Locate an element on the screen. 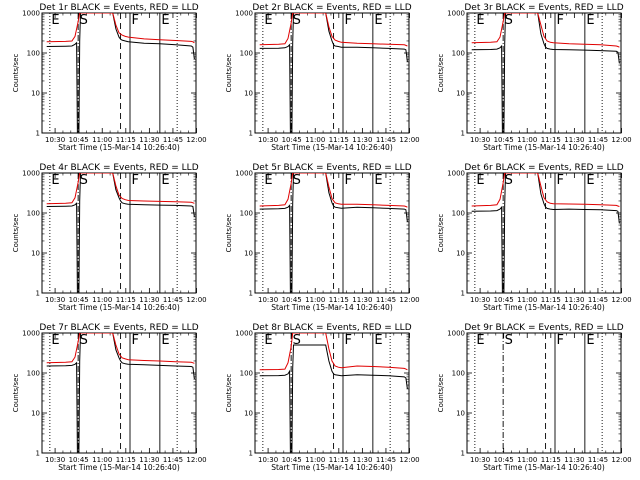 The height and width of the screenshot is (480, 640). panel-title: Det 4r BLACK = Events, RED = LLD is located at coordinates (118, 168).